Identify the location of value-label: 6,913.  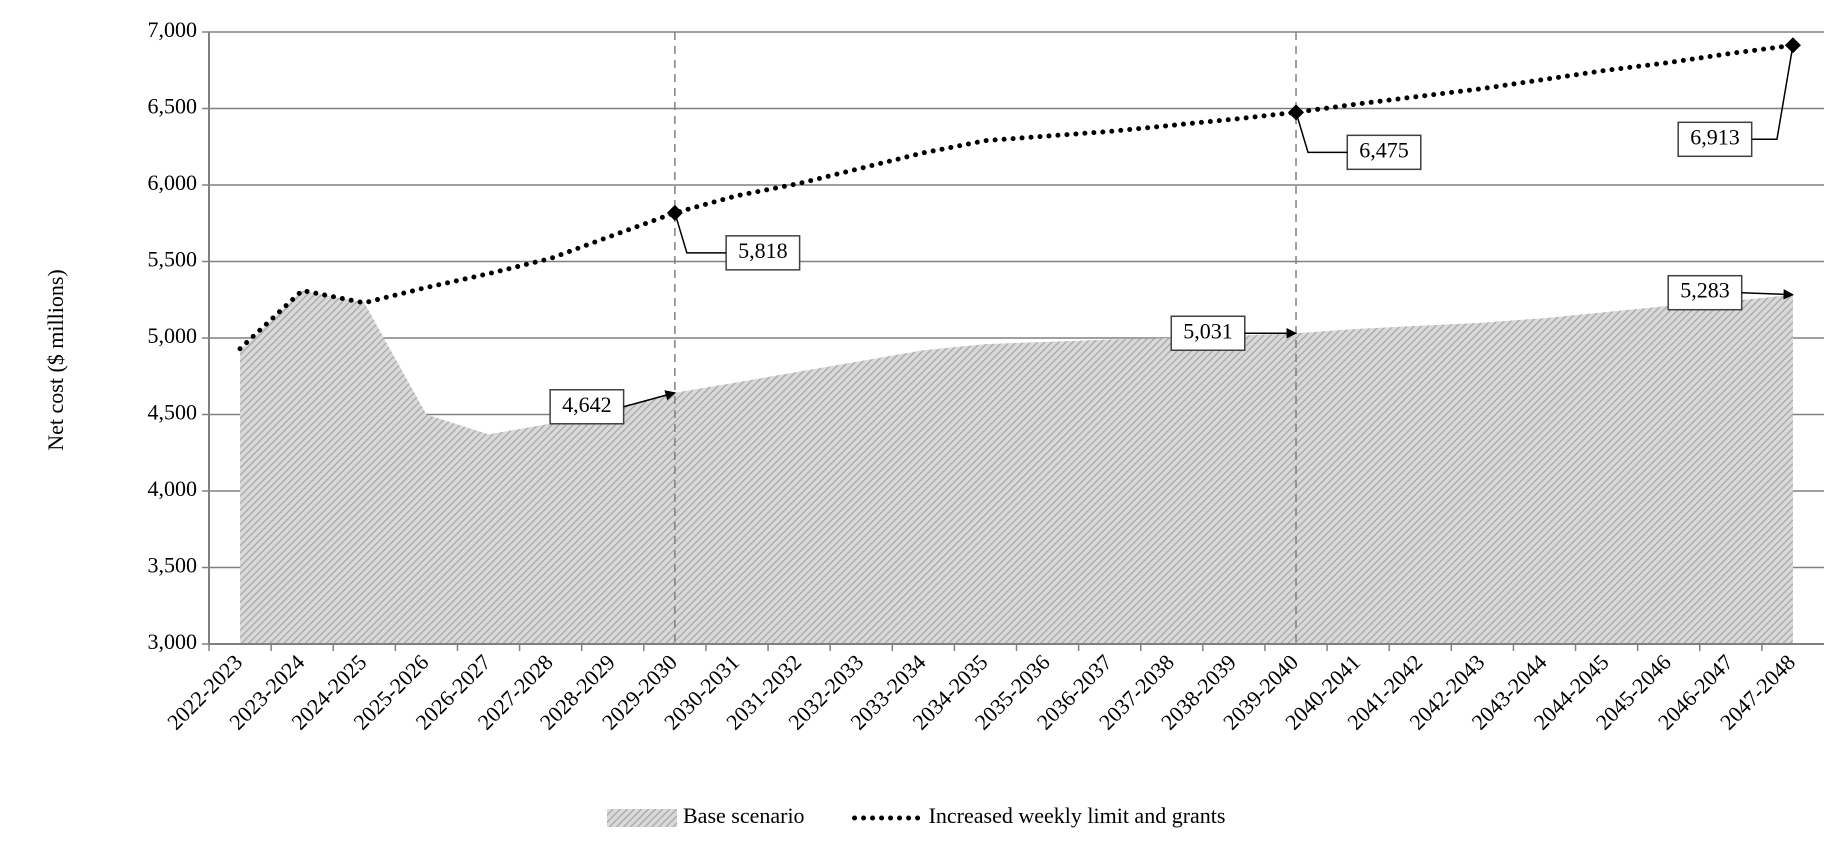
(1715, 139).